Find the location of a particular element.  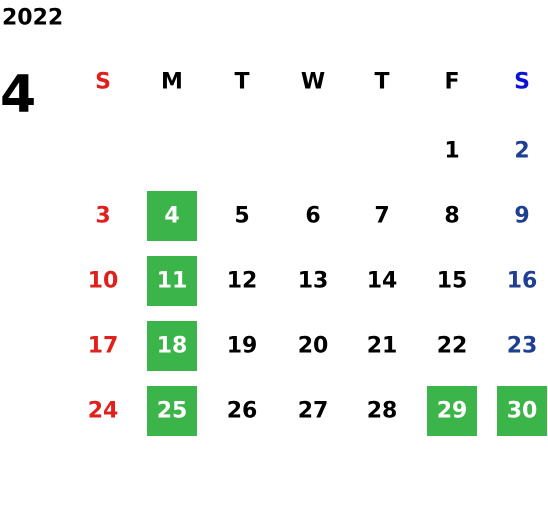

day: 2 is located at coordinates (521, 151).